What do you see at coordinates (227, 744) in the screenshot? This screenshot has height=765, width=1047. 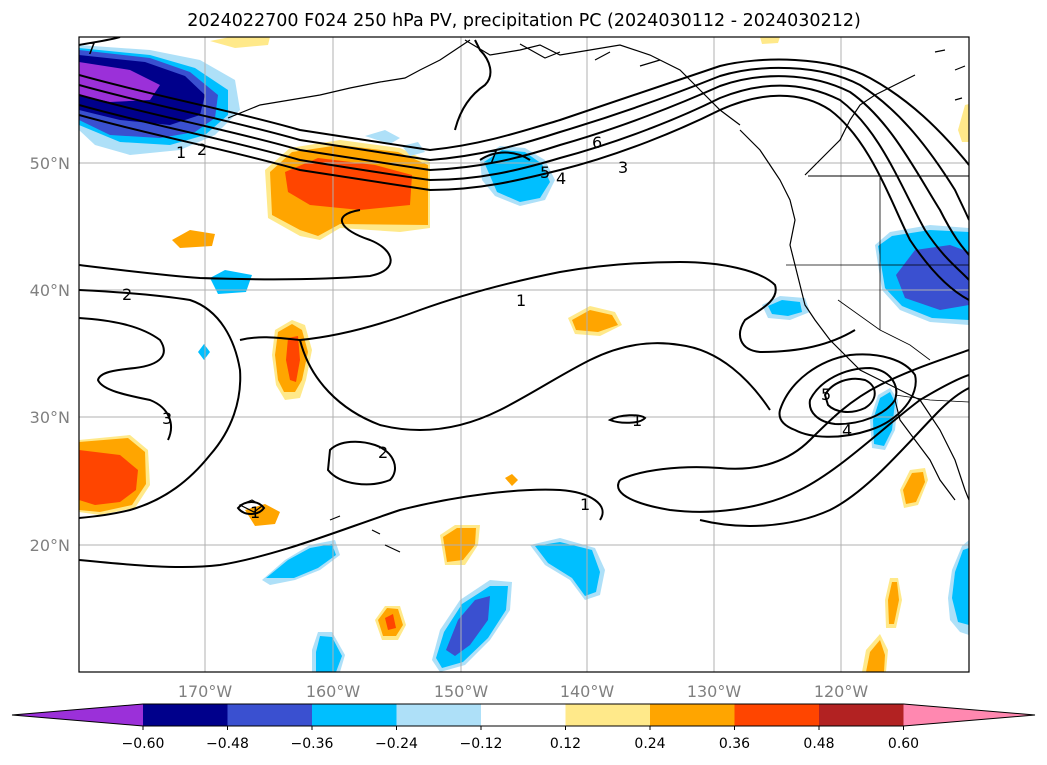 I see `colorbar-tick-label: −0.48` at bounding box center [227, 744].